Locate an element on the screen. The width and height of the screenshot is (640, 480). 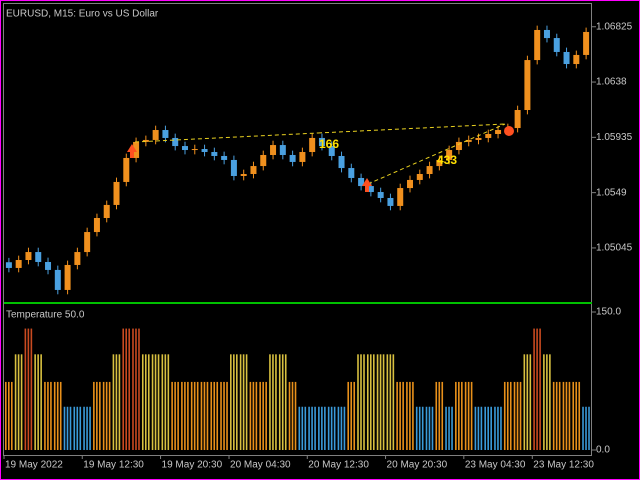
annotation: 433 is located at coordinates (447, 160).